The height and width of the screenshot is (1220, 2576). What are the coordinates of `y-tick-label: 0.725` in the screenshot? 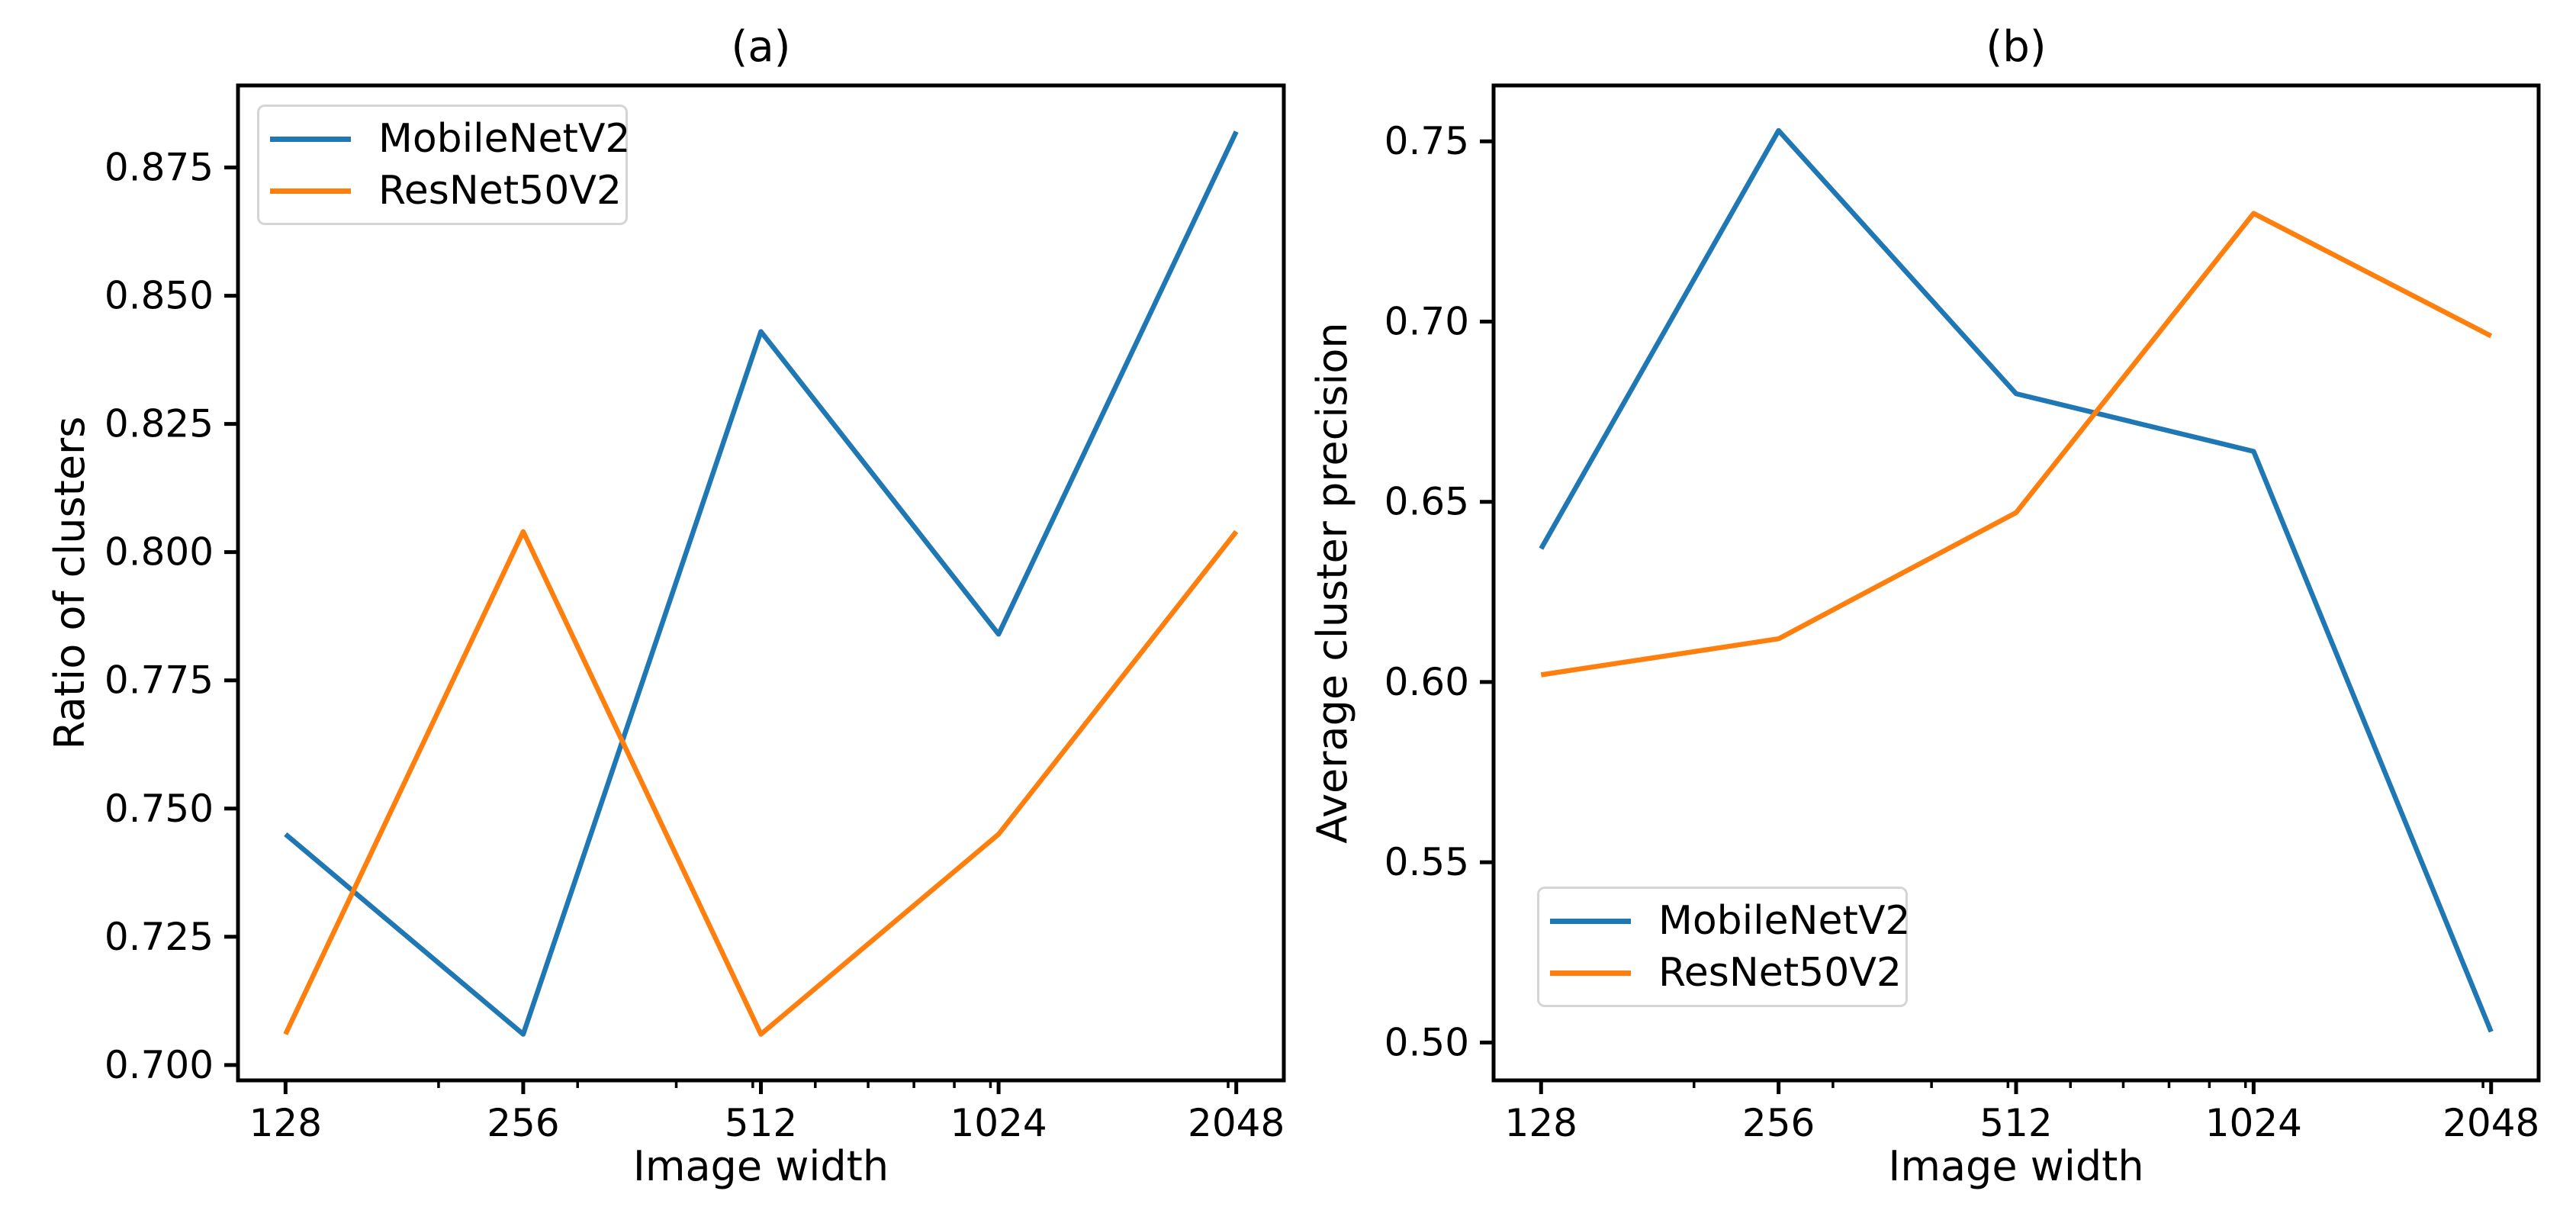 It's located at (160, 937).